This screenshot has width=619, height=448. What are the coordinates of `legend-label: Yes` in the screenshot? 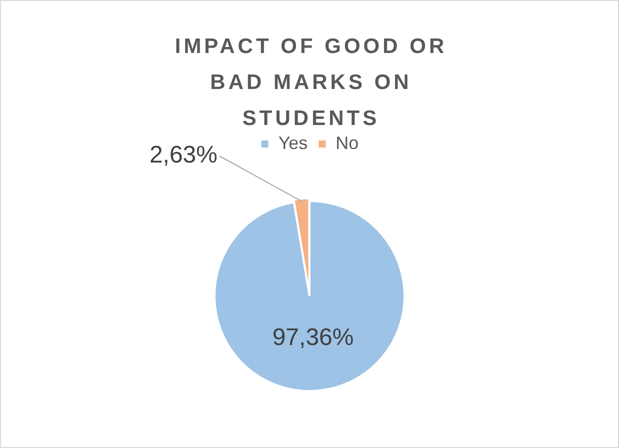 It's located at (293, 142).